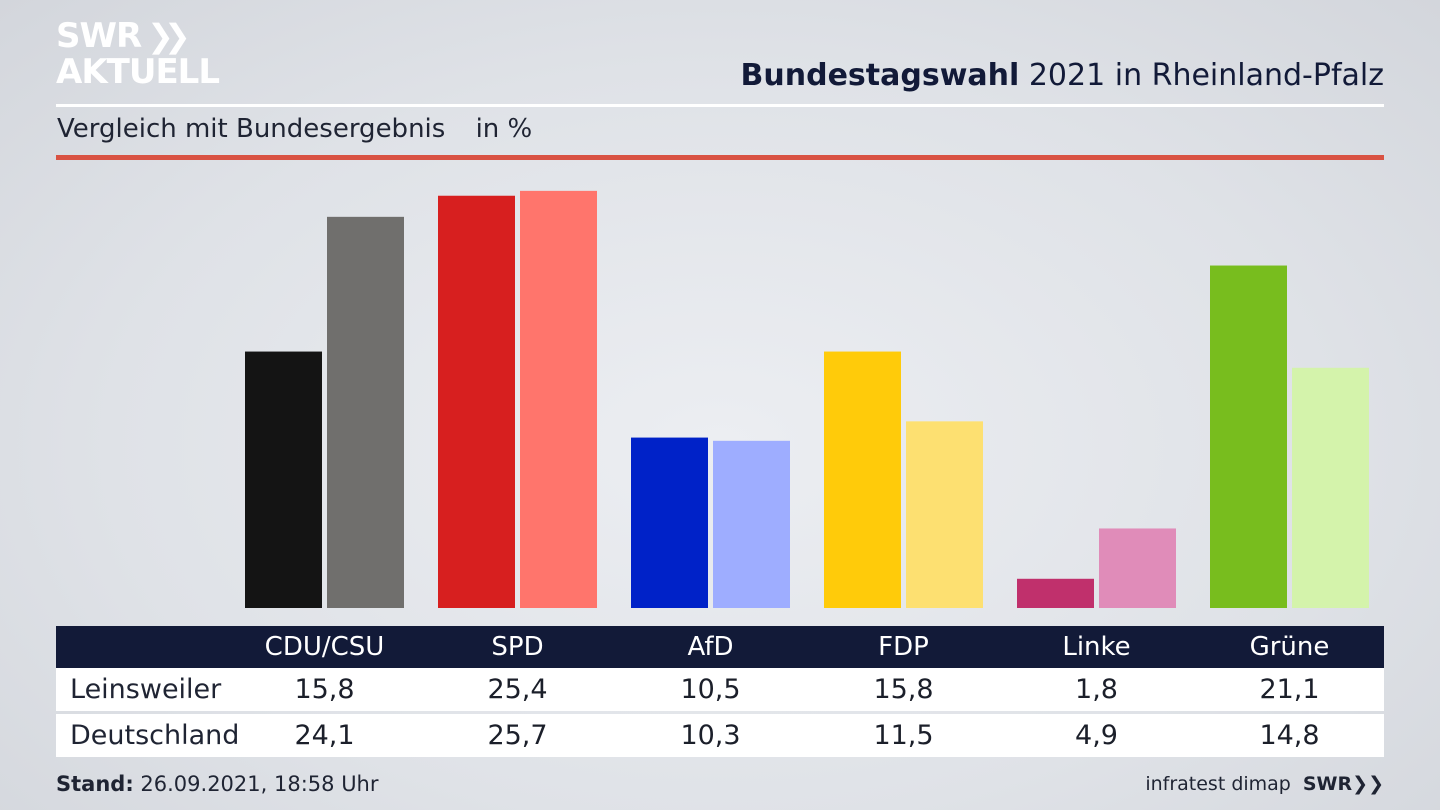 This screenshot has width=1440, height=810. I want to click on accent-divider, so click(720, 157).